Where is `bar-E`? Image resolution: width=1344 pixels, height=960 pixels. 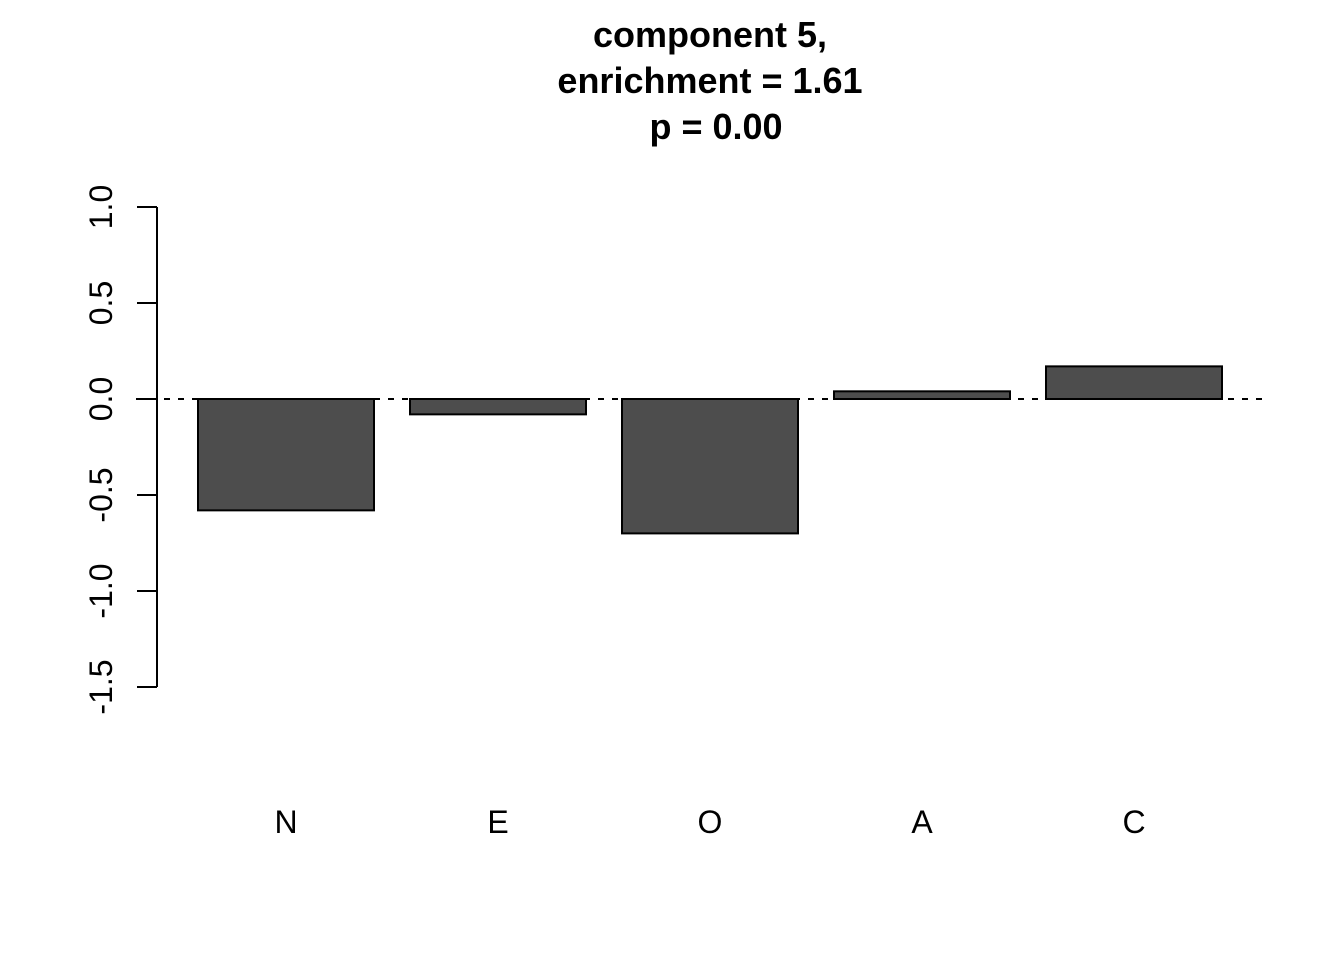 bar-E is located at coordinates (498, 407).